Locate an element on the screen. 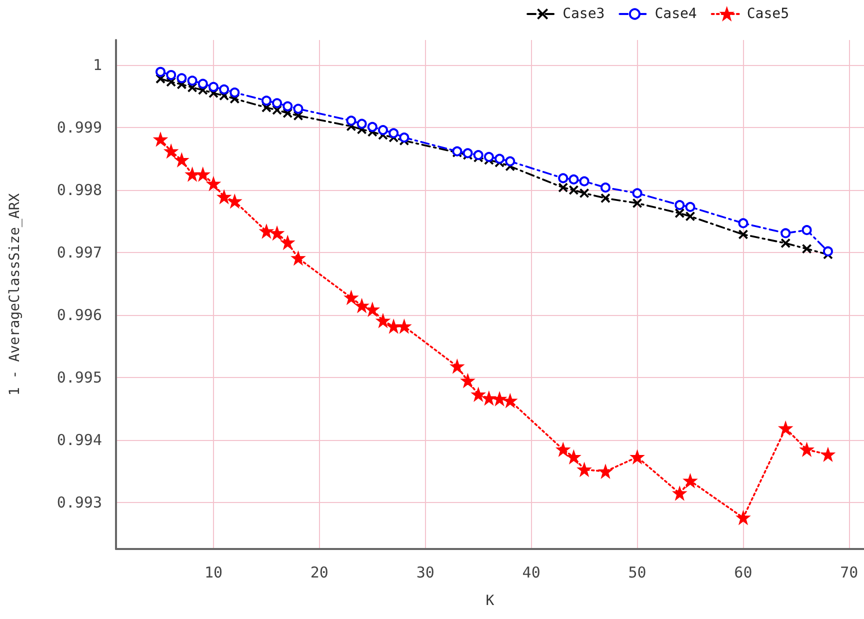 This screenshot has height=619, width=864. x-tick-label: 40 is located at coordinates (531, 573).